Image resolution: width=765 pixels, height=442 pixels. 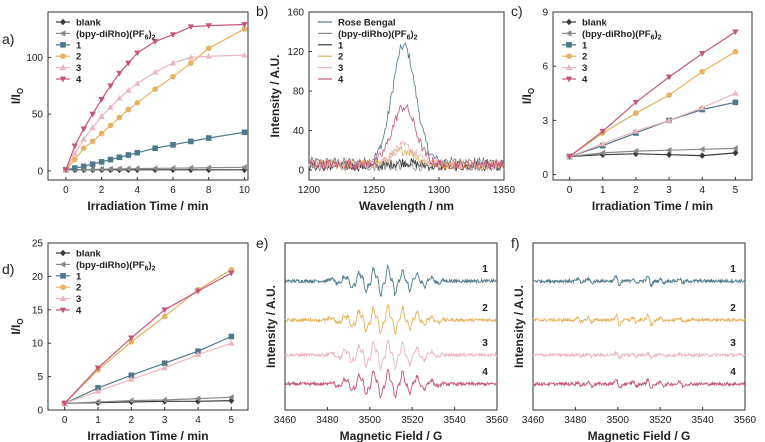 I want to click on x-tick-label: 4, so click(x=702, y=190).